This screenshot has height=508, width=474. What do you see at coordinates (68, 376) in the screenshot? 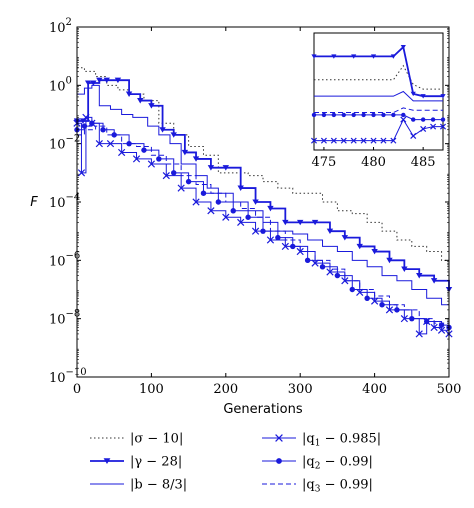
I see `y-tick-label: 10⁻¹⁰` at bounding box center [68, 376].